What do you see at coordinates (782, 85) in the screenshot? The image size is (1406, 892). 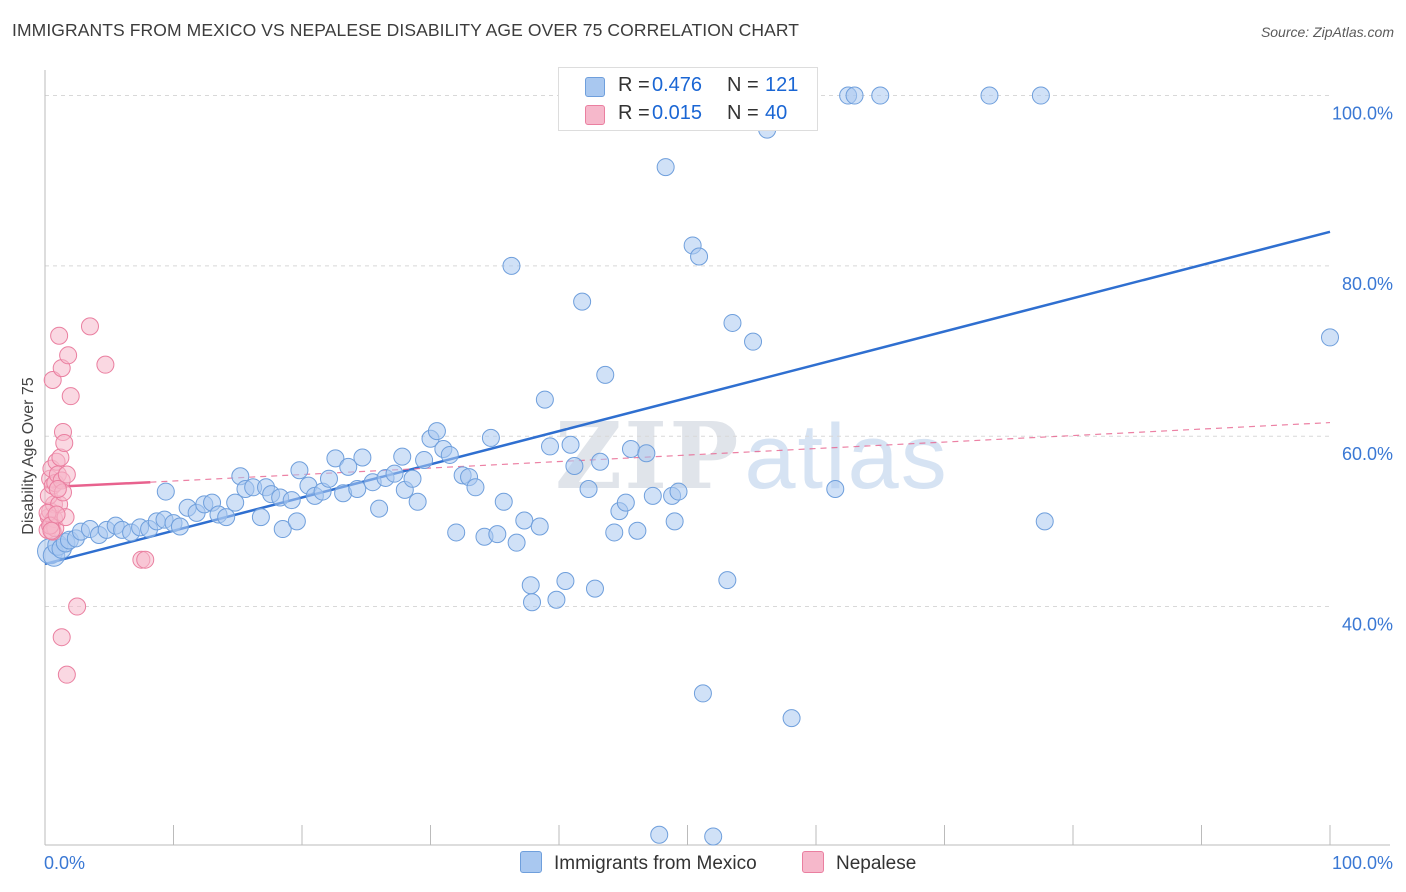 I see `legend-n-value: 121` at bounding box center [782, 85].